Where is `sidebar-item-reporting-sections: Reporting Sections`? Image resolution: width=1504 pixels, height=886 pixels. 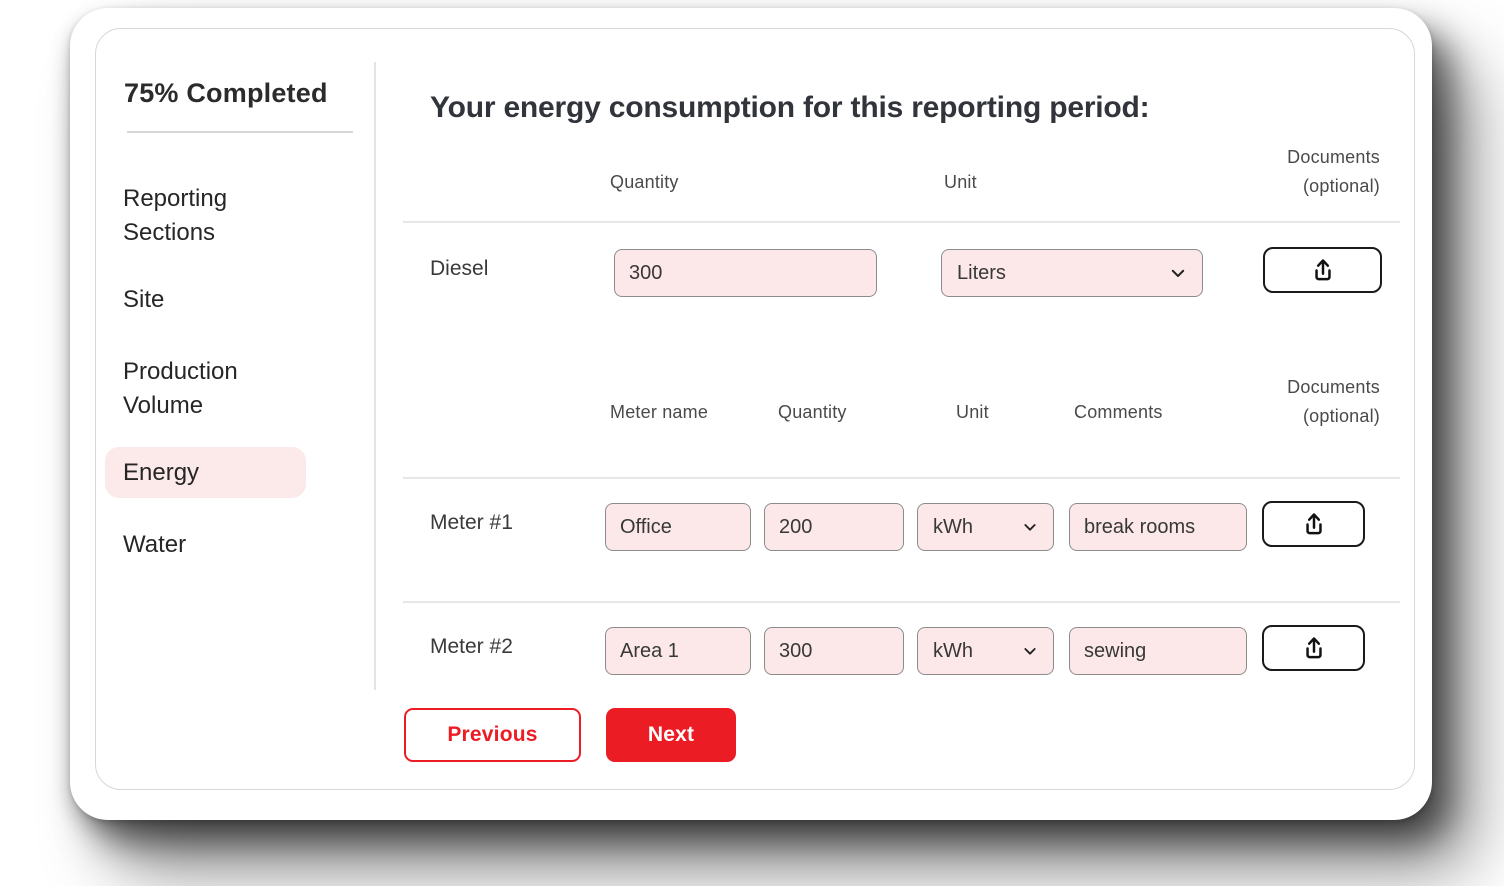
sidebar-item-reporting-sections: Reporting Sections is located at coordinates (175, 215).